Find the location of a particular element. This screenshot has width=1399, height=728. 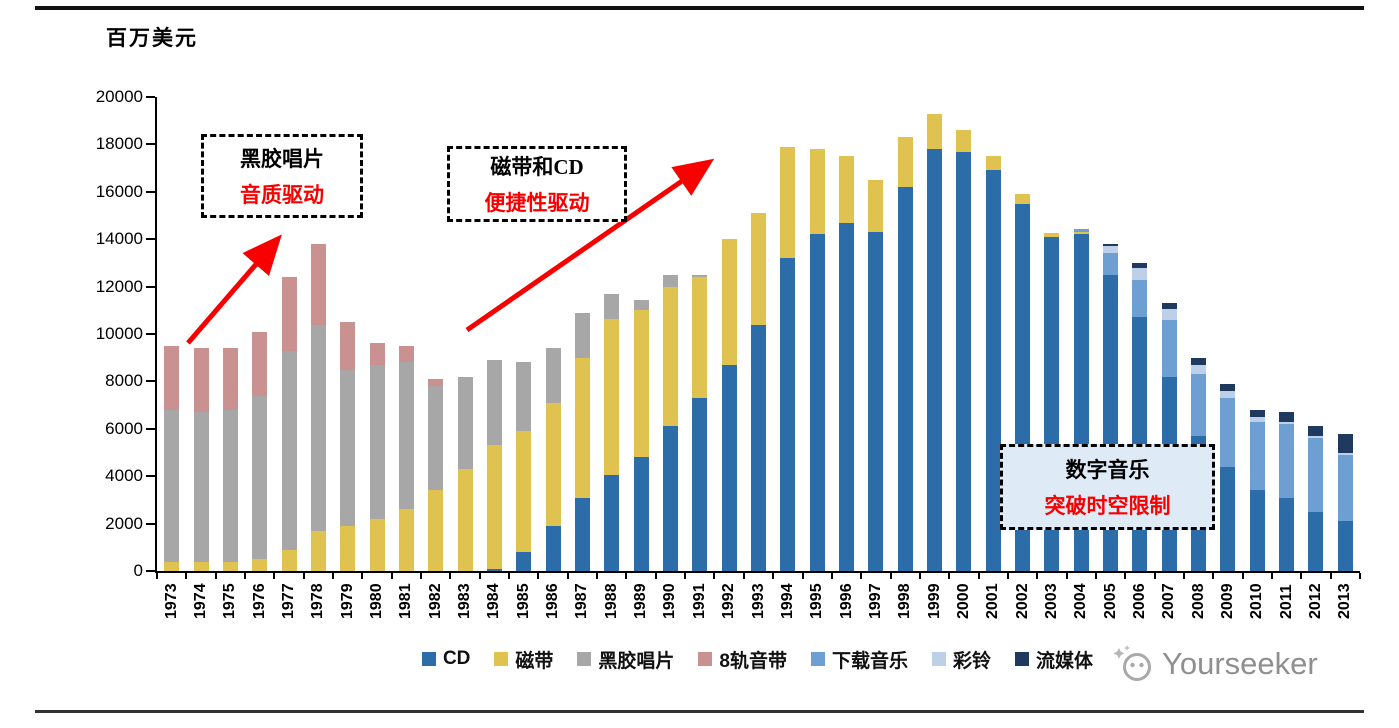

x-axis-label: 2011 is located at coordinates (1286, 601).